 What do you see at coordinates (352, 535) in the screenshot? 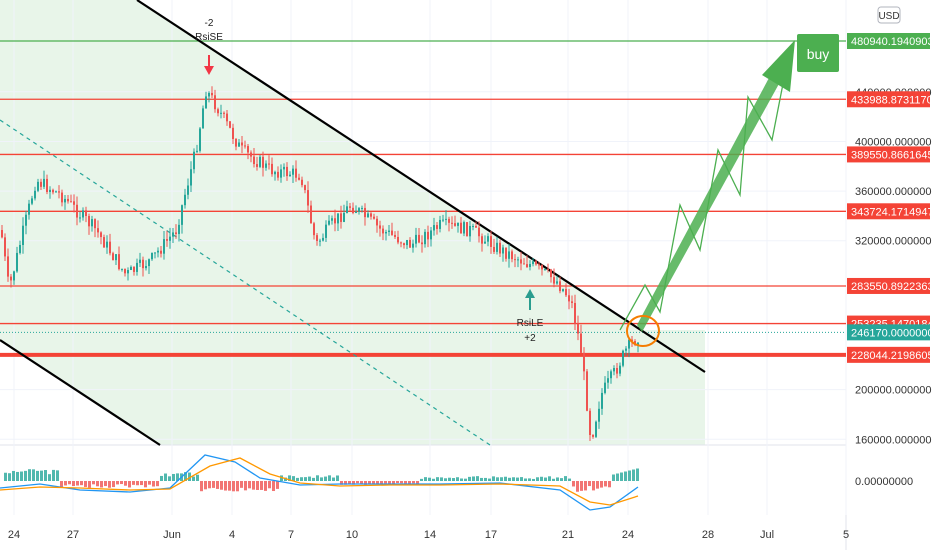
I see `x-tick-label: 10` at bounding box center [352, 535].